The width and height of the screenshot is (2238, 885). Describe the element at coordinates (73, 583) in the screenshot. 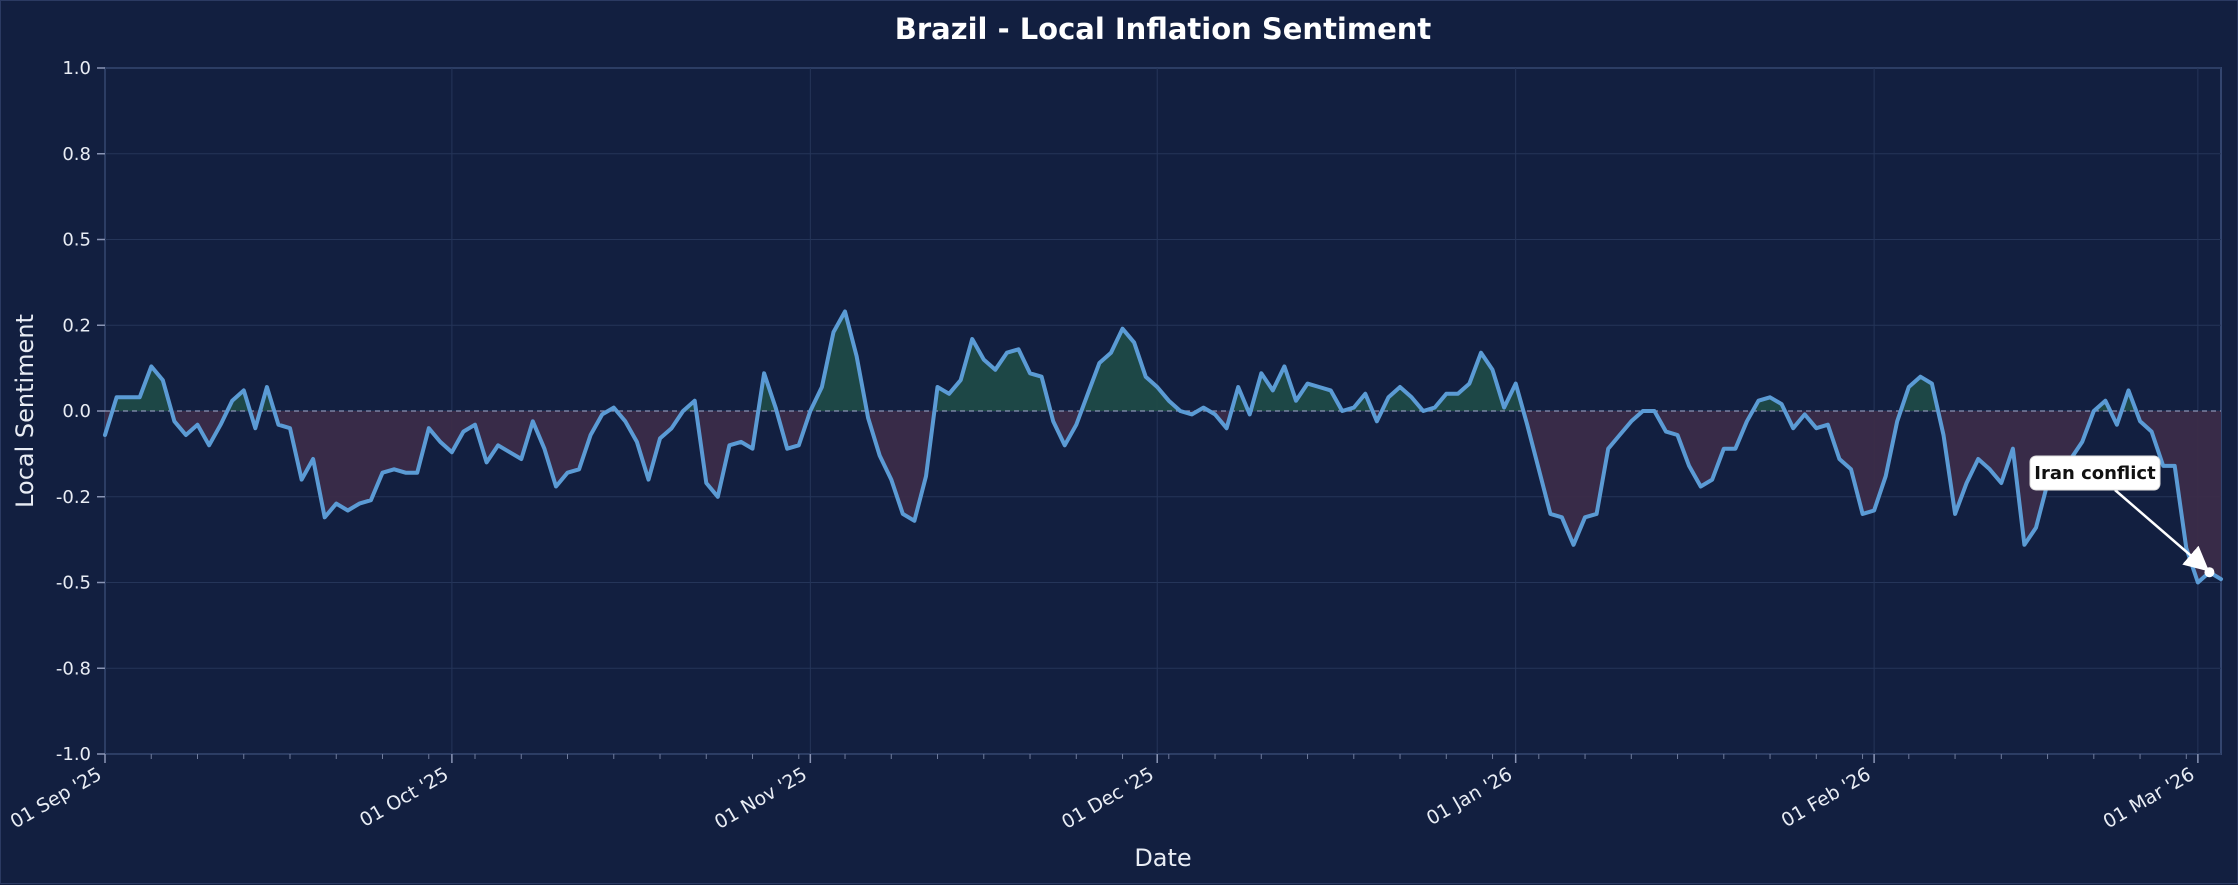

I see `y-tick-label: -0.5` at that location.